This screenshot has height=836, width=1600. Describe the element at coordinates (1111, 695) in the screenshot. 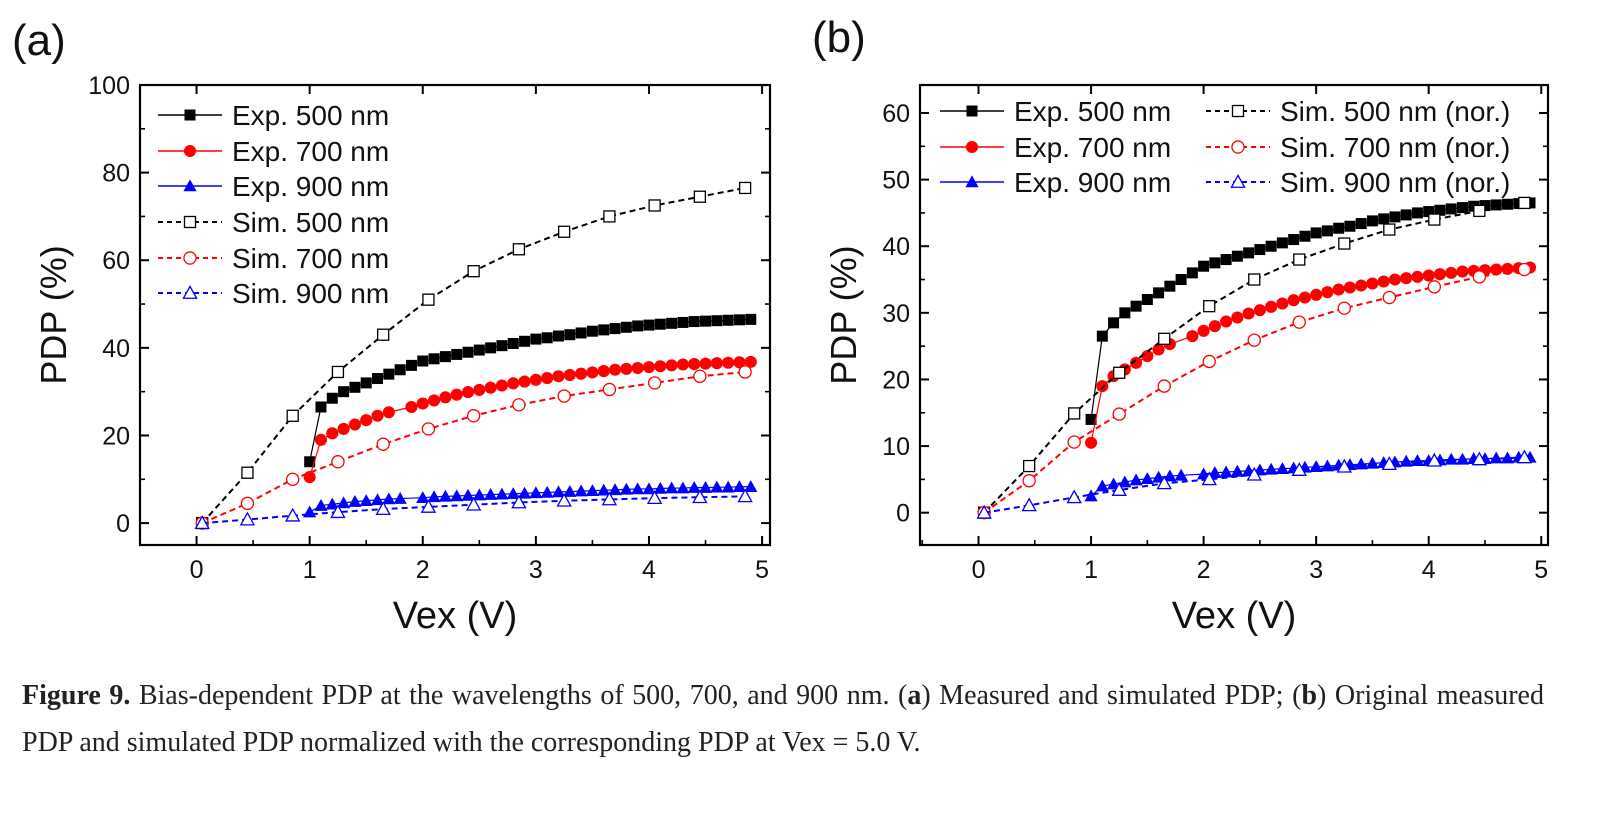

I see `caption-text-2: ) Measured and simulated PDP; (` at that location.